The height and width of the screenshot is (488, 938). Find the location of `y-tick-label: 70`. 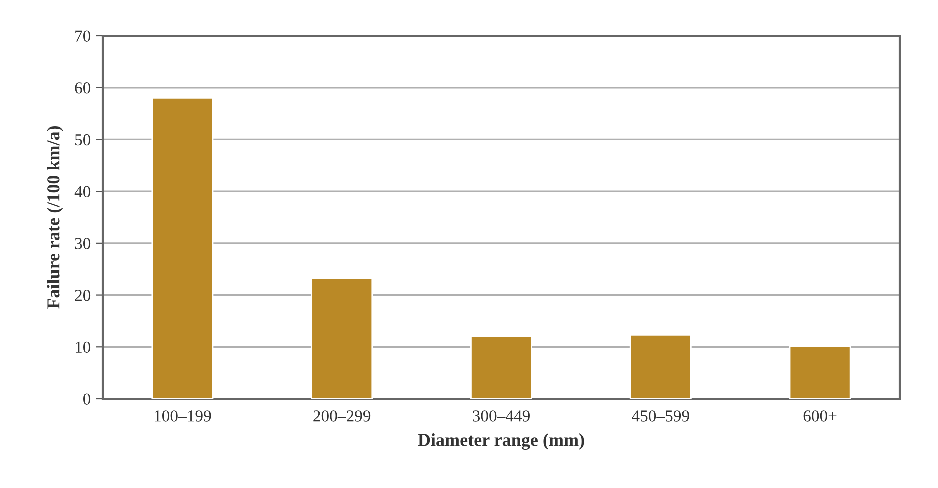

y-tick-label: 70 is located at coordinates (83, 36).